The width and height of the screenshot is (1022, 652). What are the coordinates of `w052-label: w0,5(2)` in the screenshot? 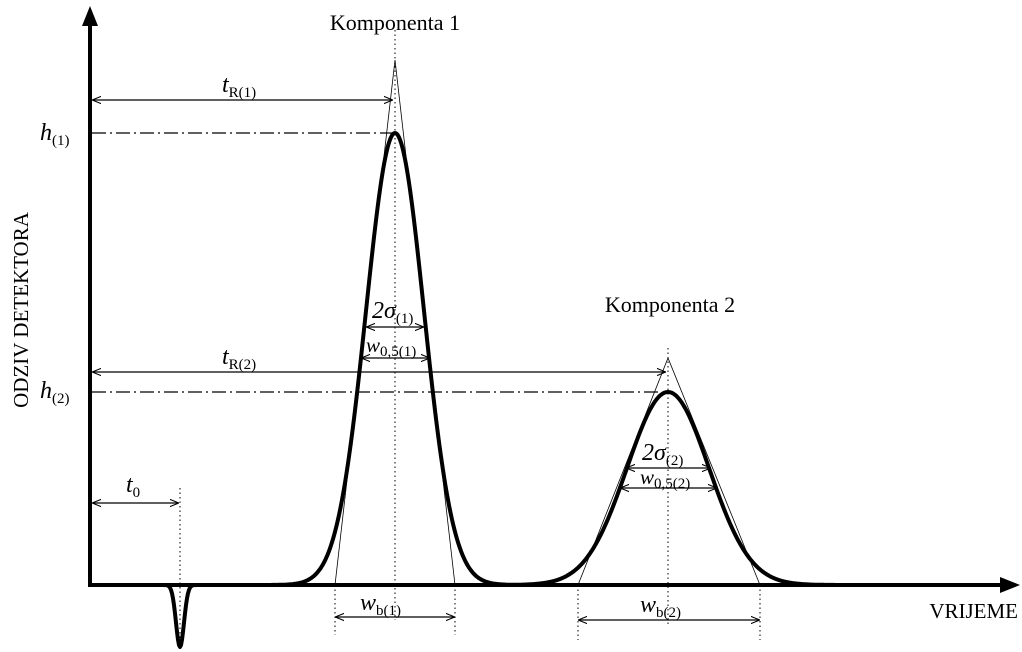 It's located at (665, 478).